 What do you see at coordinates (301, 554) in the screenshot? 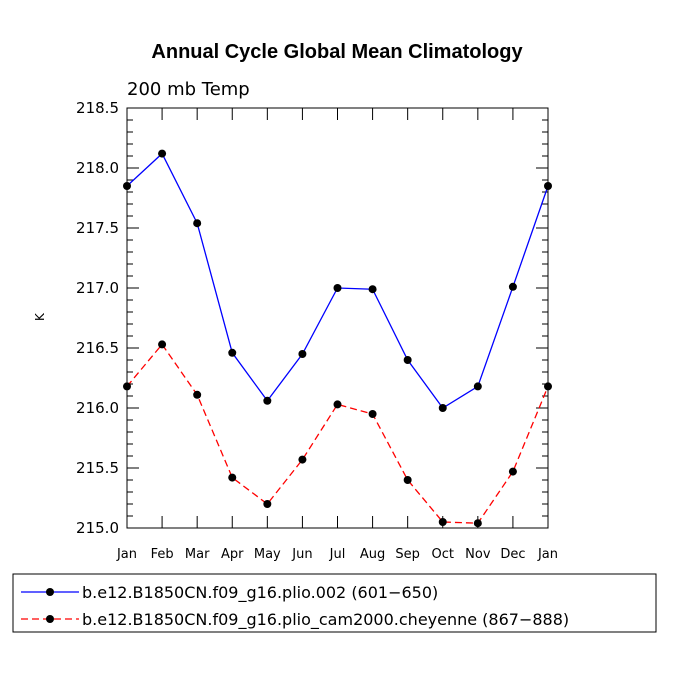
I see `x-tick-label: Jun` at bounding box center [301, 554].